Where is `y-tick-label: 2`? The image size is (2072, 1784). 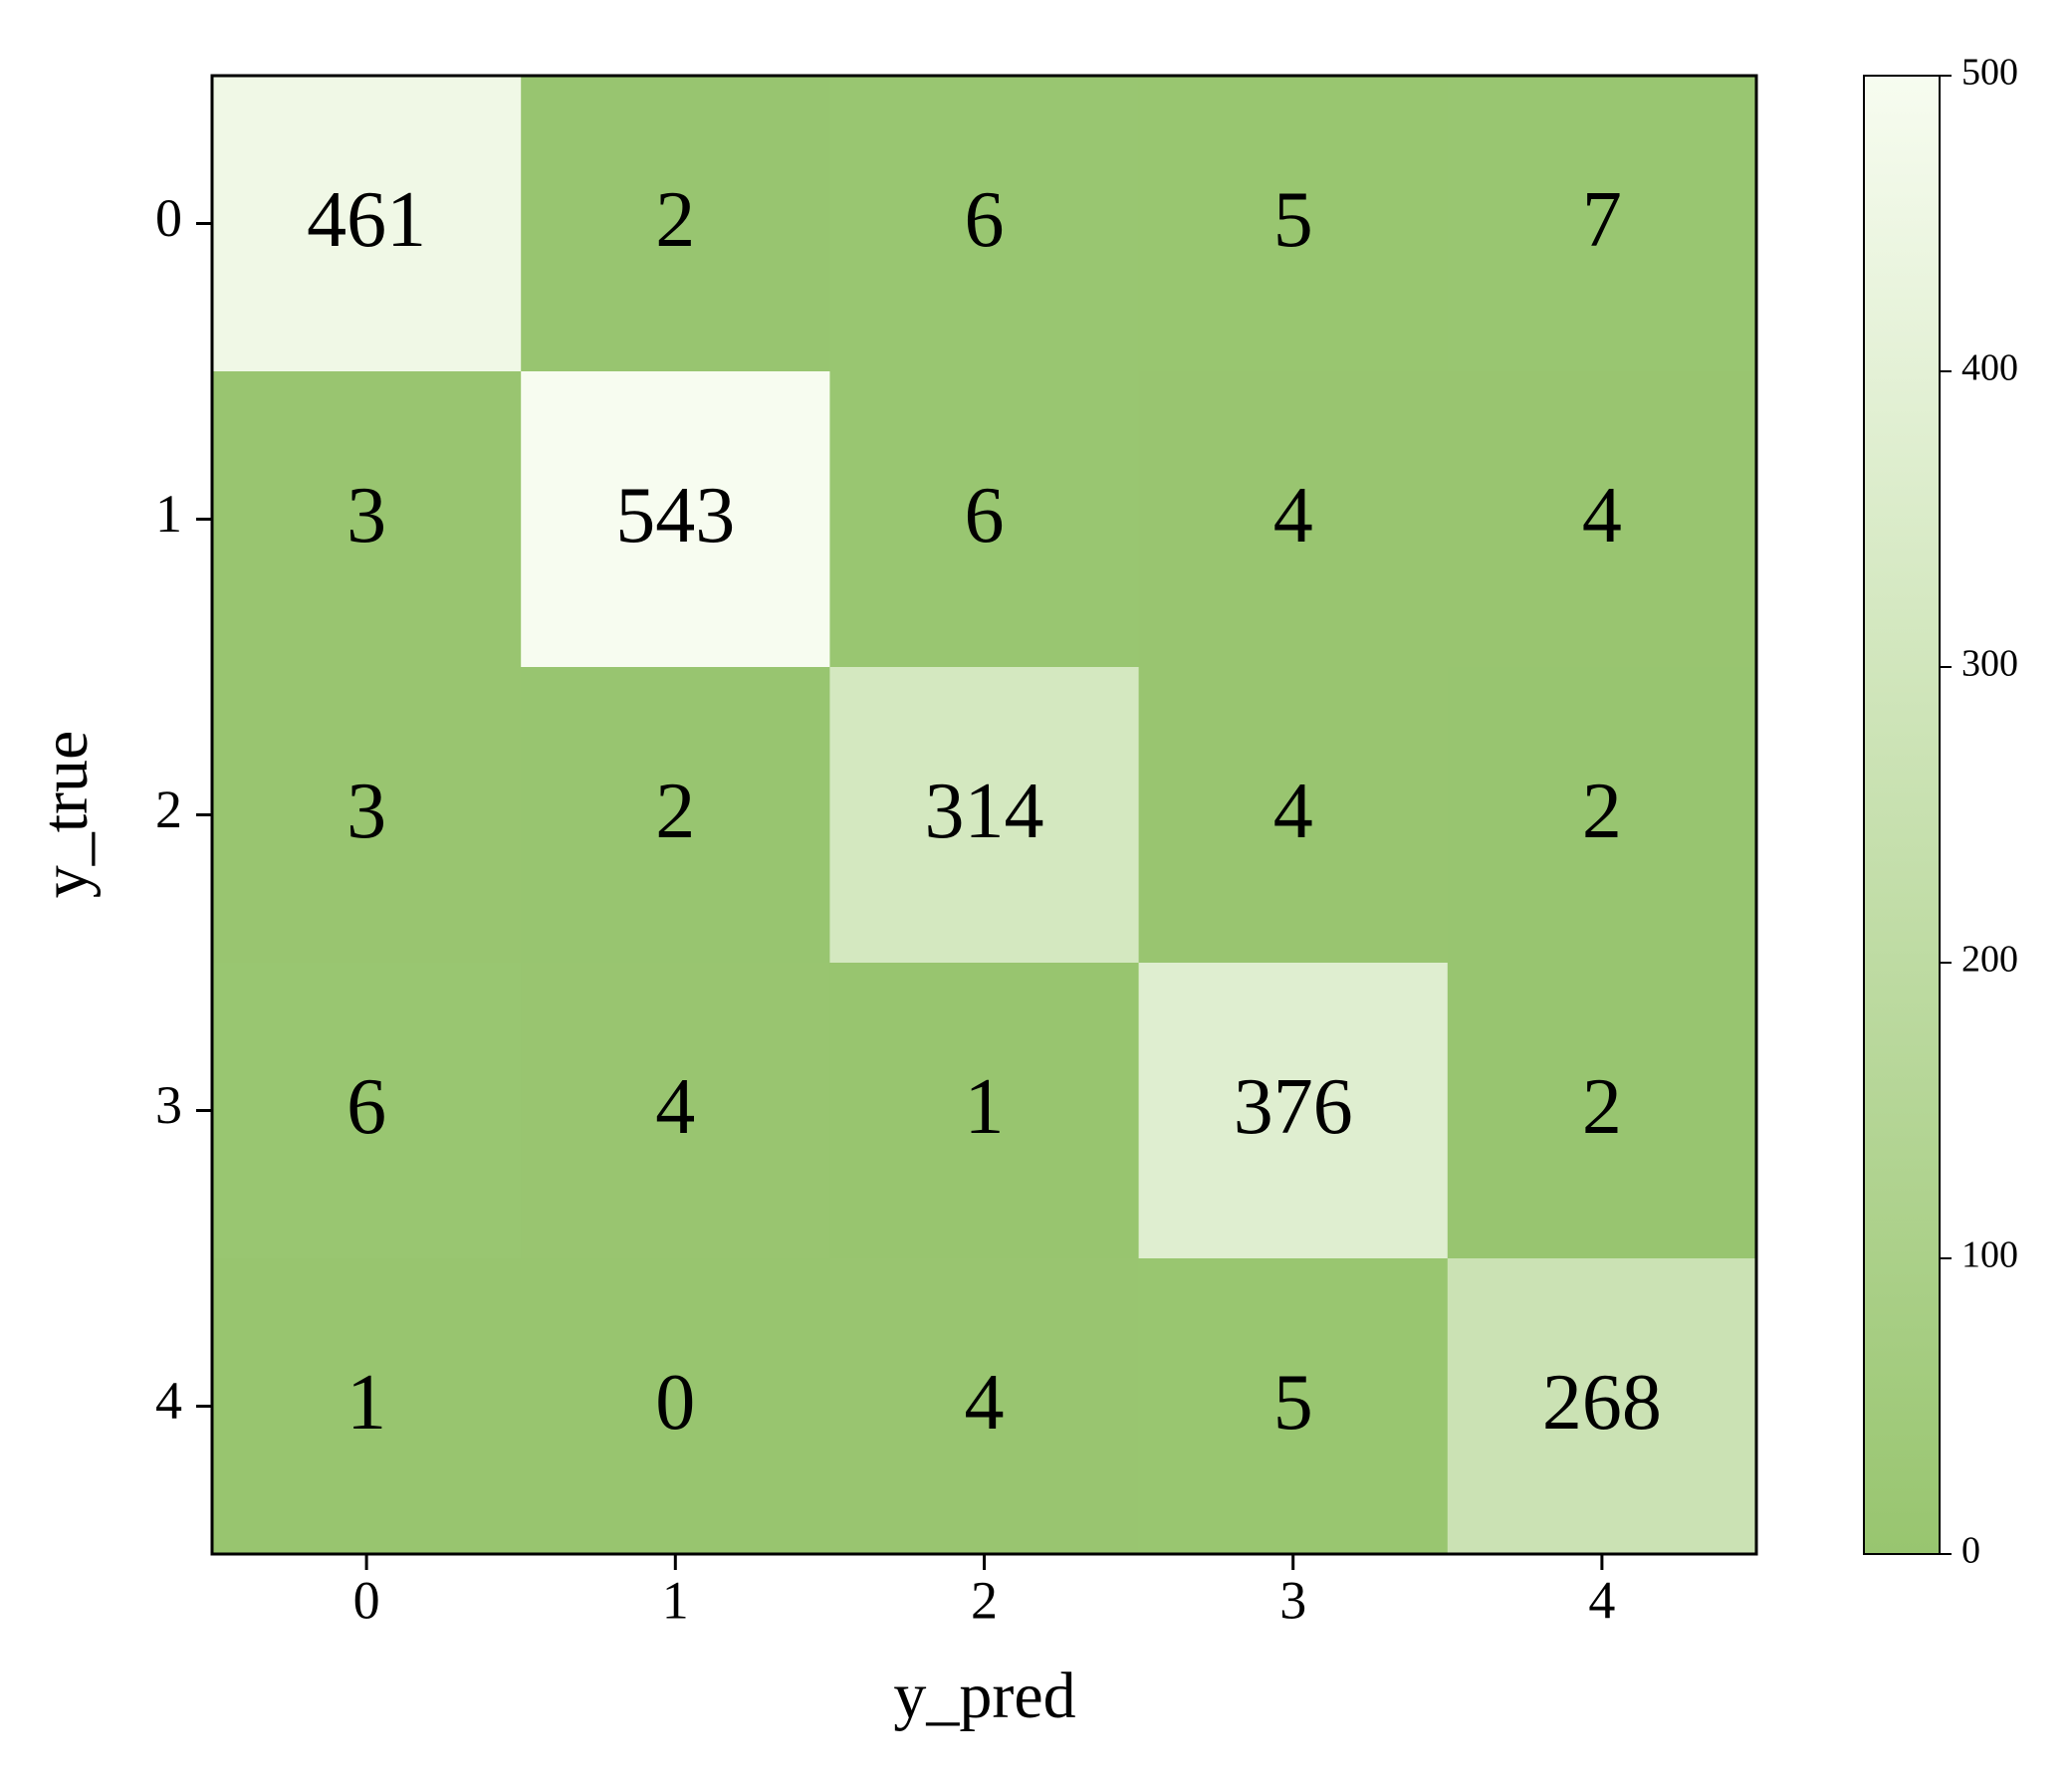 y-tick-label: 2 is located at coordinates (168, 809).